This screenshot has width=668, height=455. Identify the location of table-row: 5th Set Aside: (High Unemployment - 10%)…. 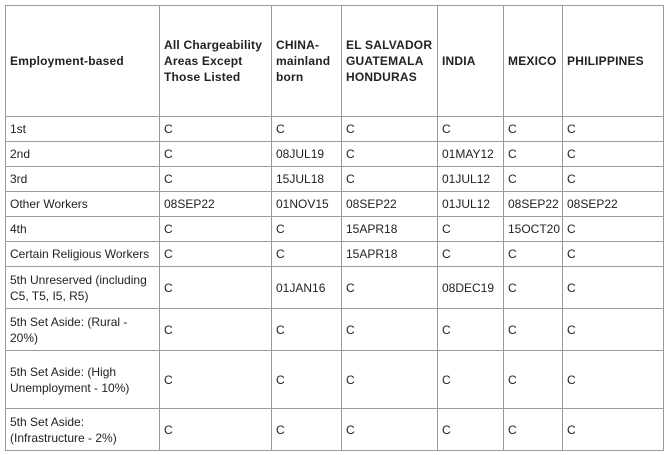
(334, 379).